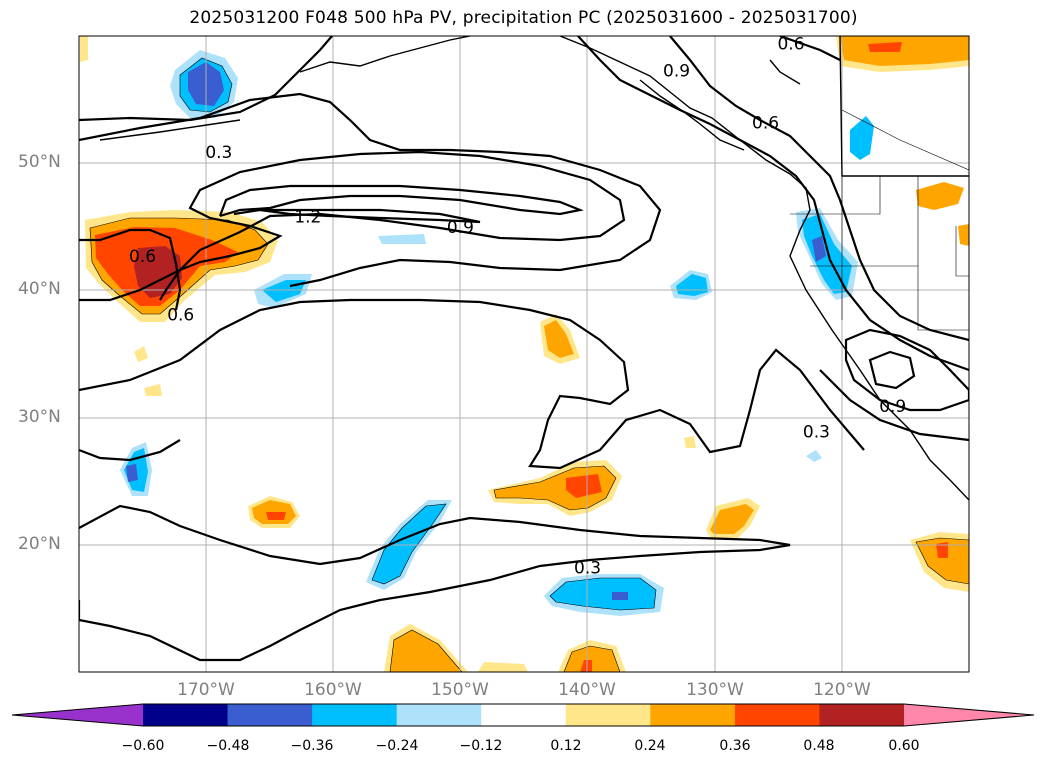  What do you see at coordinates (357, 216) in the screenshot?
I see `pv-contour-1.2` at bounding box center [357, 216].